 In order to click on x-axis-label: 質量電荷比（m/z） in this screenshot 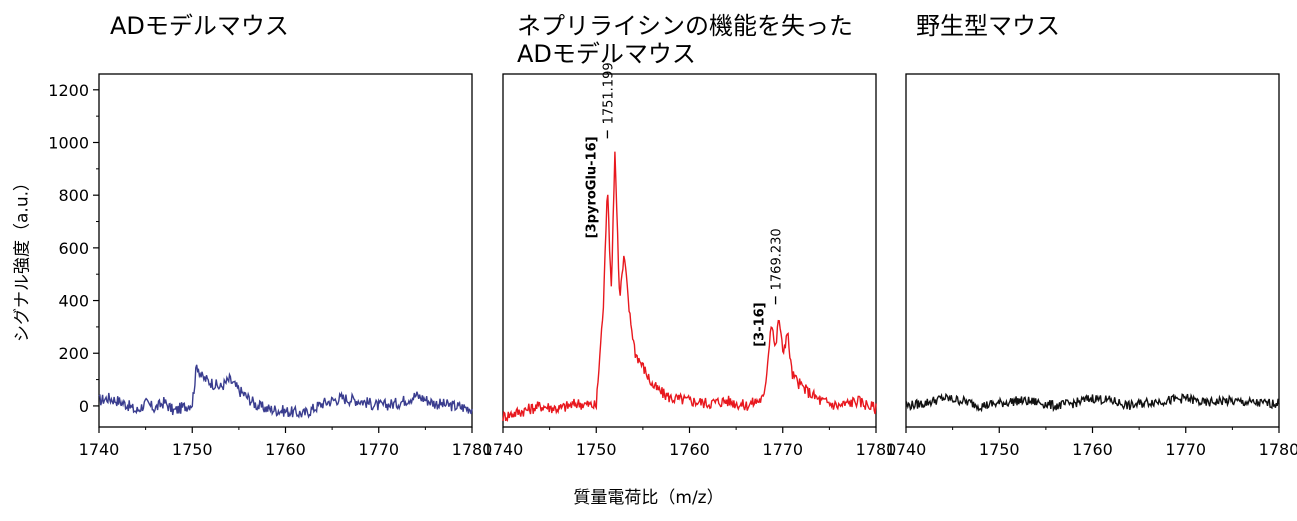, I will do `click(648, 498)`.